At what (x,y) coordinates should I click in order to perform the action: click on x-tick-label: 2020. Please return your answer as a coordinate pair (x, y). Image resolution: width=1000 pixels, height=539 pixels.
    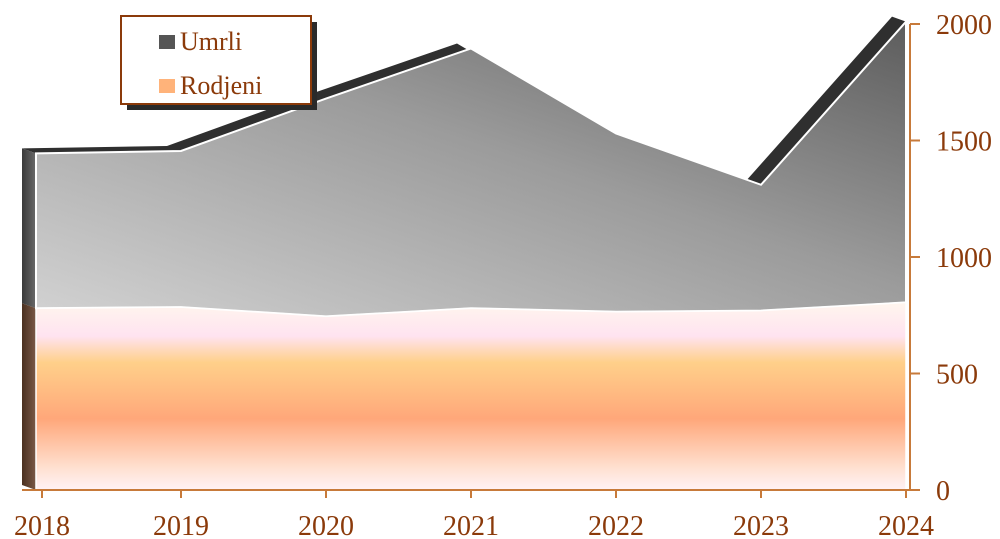
    Looking at the image, I should click on (326, 525).